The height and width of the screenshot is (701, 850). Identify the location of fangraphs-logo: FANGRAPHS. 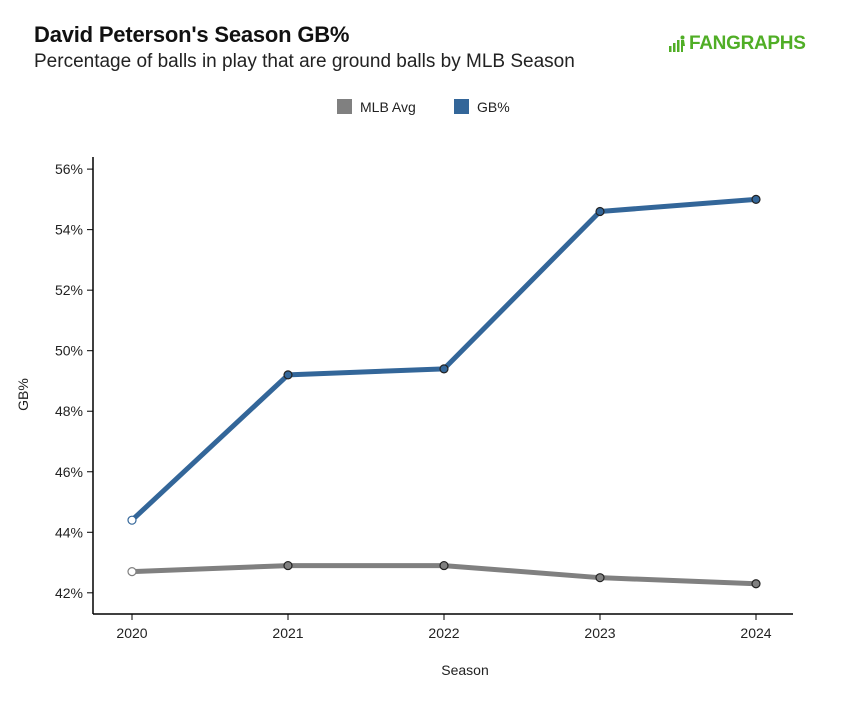
(737, 44).